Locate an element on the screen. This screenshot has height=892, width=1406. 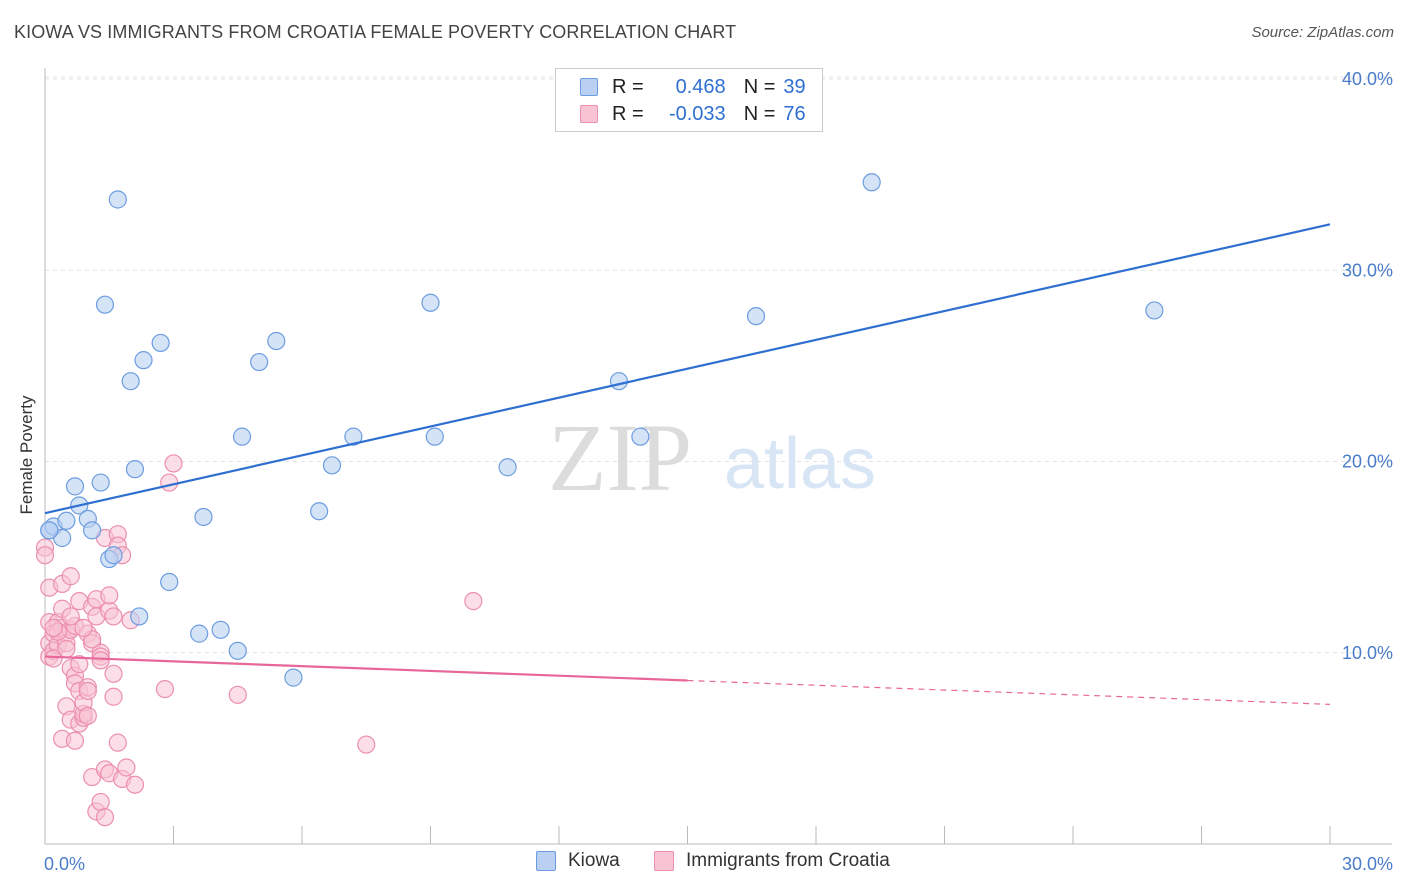
croatia-swatch is located at coordinates (589, 114).